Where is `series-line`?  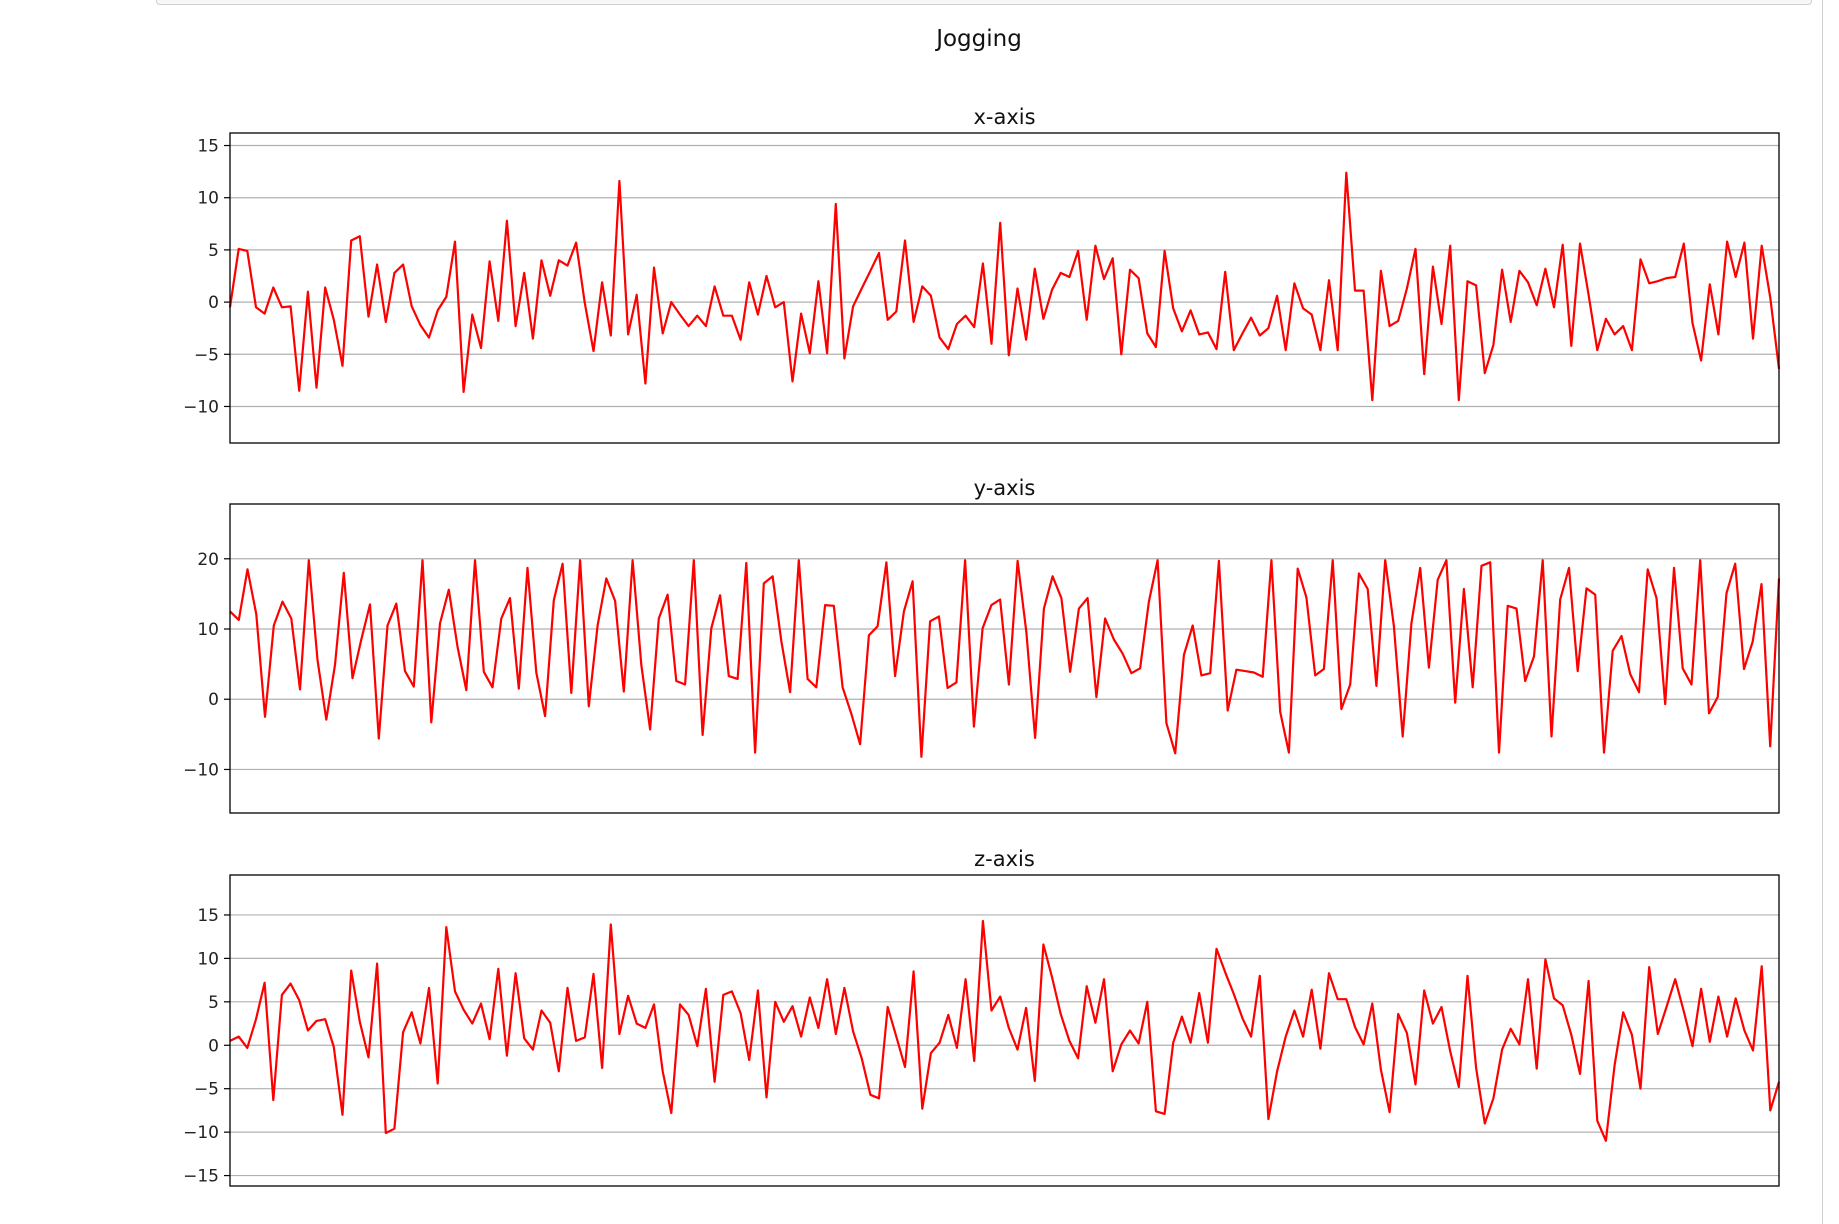 series-line is located at coordinates (1005, 658).